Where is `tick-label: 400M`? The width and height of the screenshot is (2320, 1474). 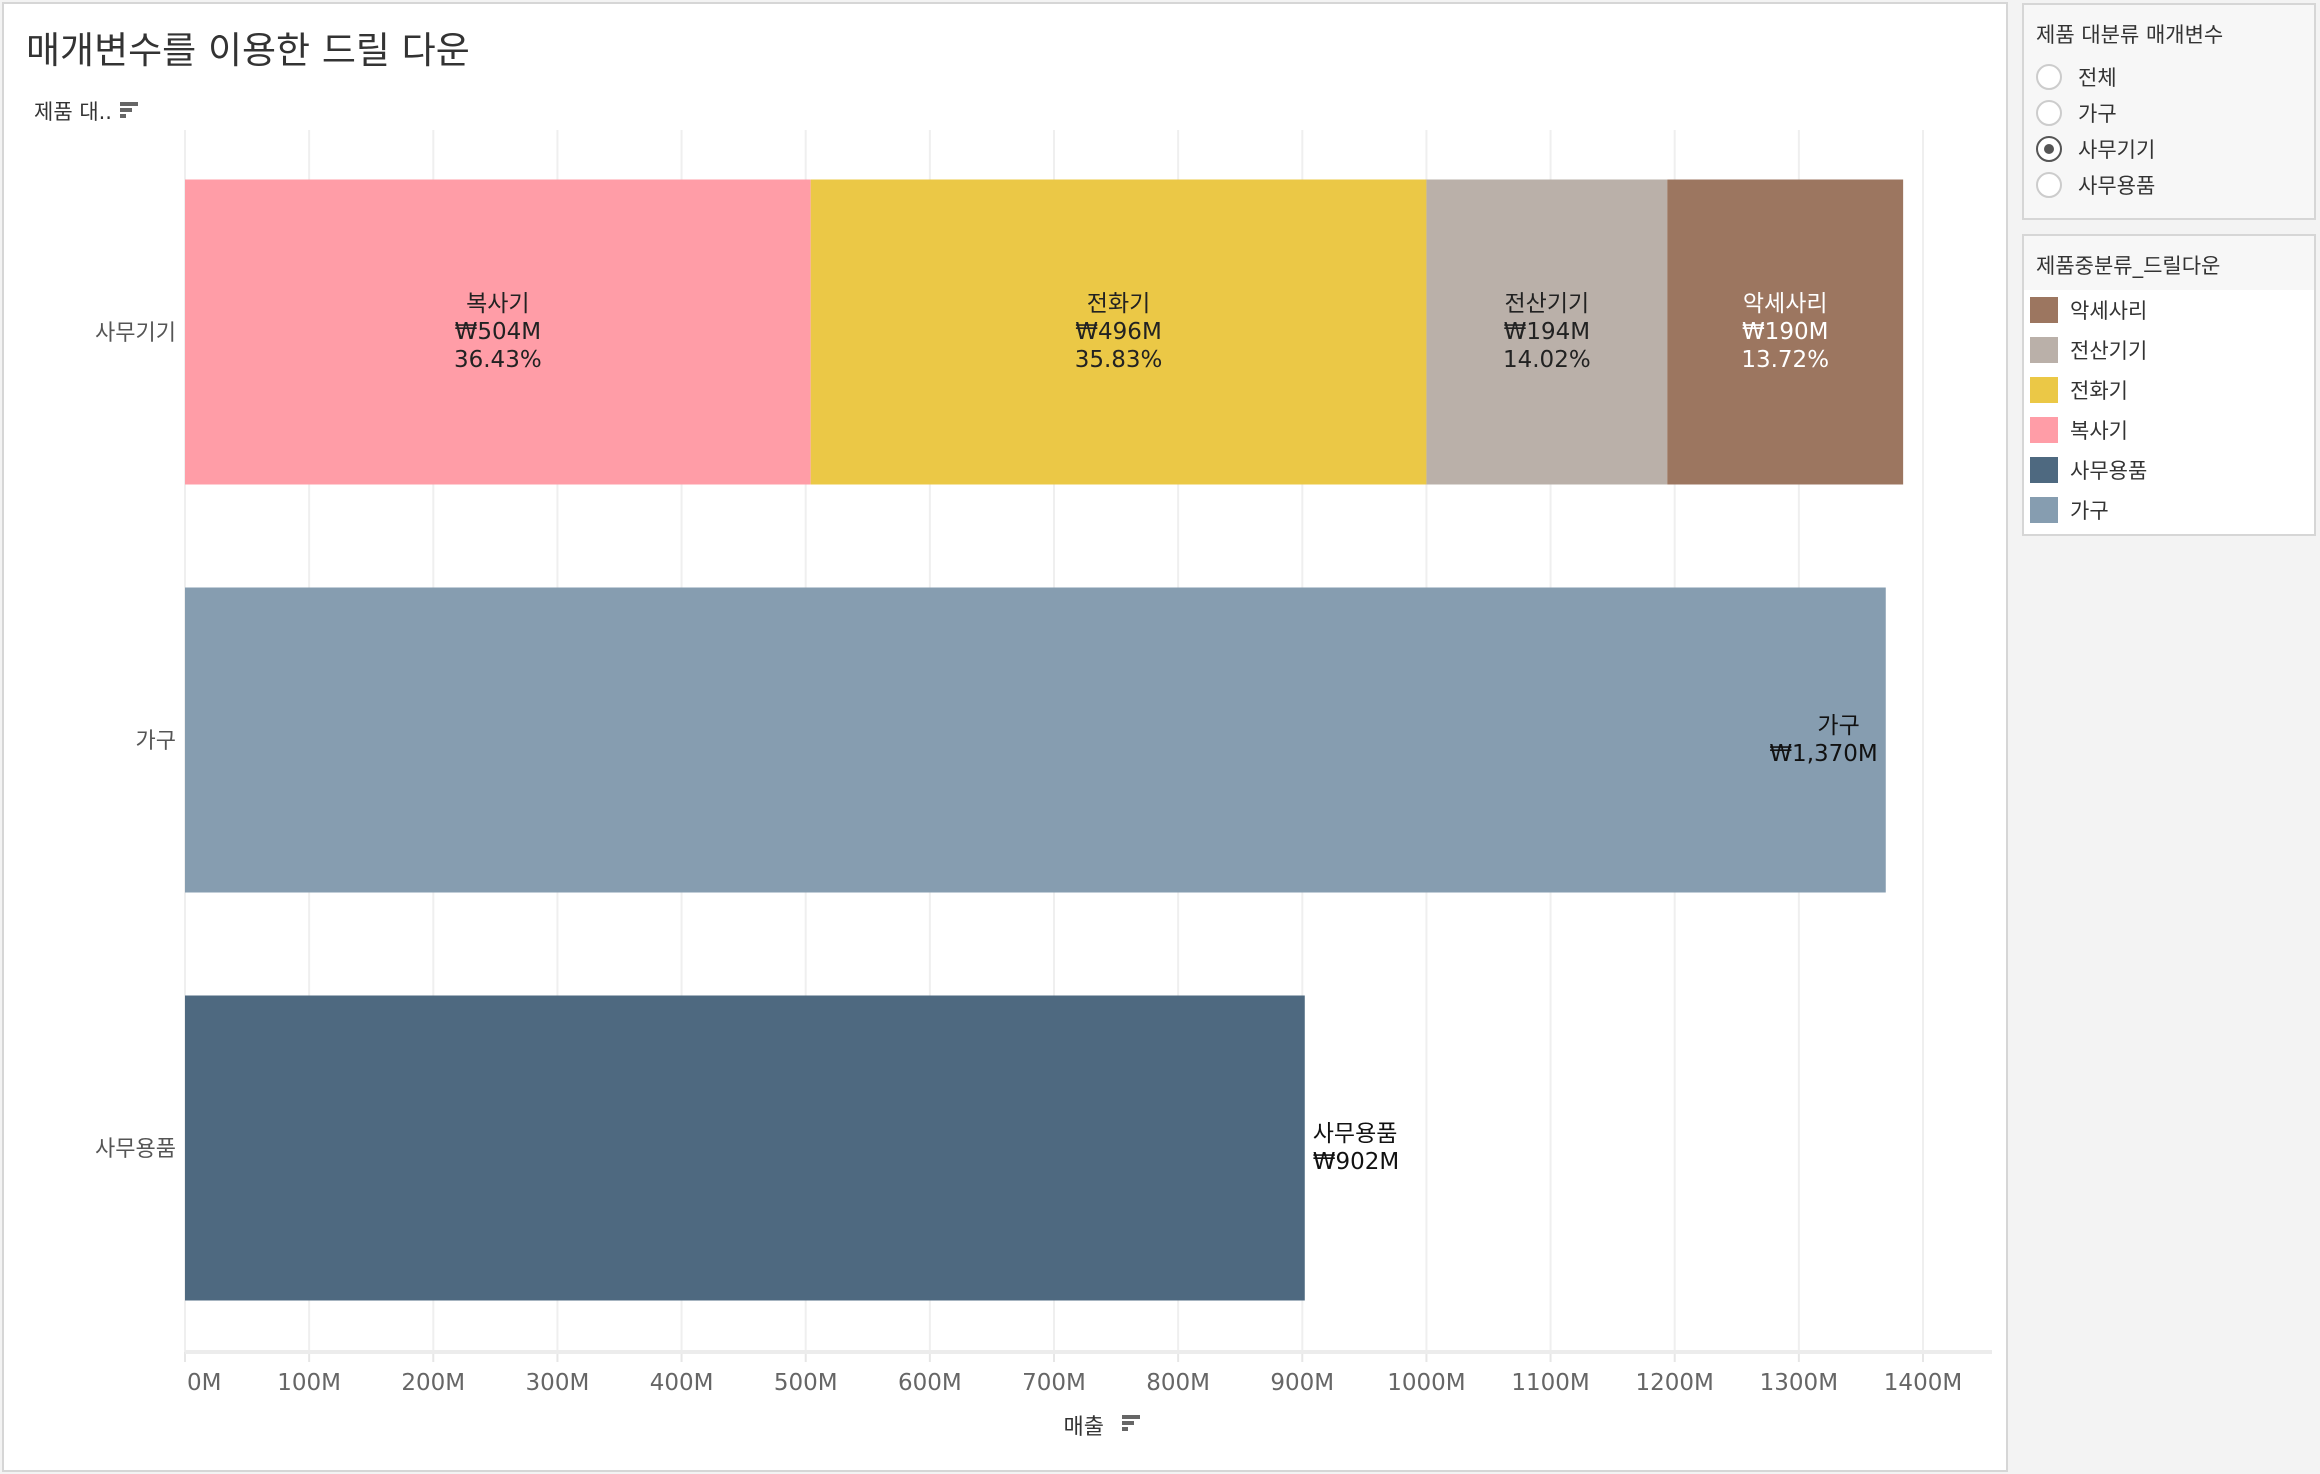 tick-label: 400M is located at coordinates (682, 1383).